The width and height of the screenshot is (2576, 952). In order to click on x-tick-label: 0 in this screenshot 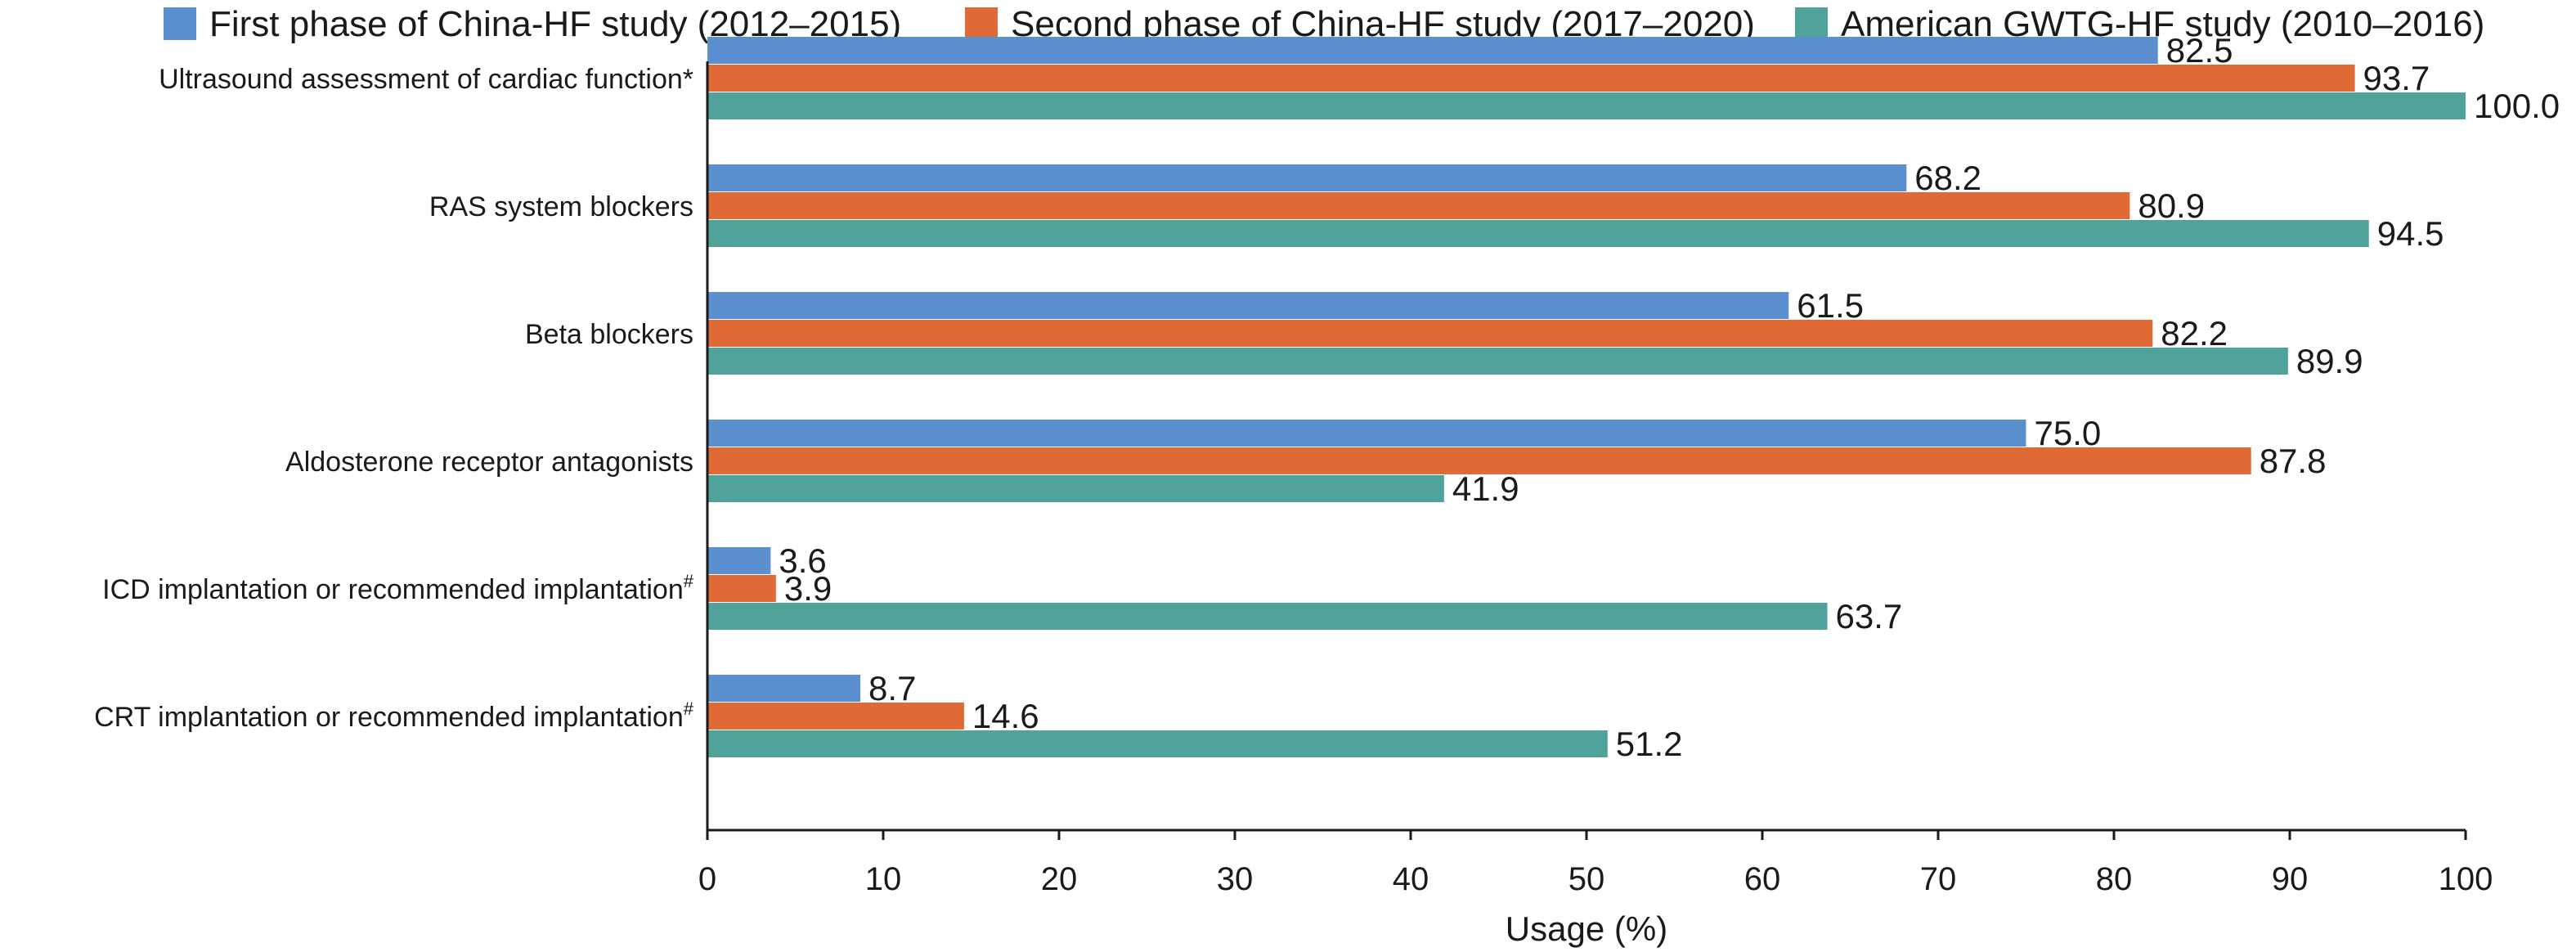, I will do `click(707, 879)`.